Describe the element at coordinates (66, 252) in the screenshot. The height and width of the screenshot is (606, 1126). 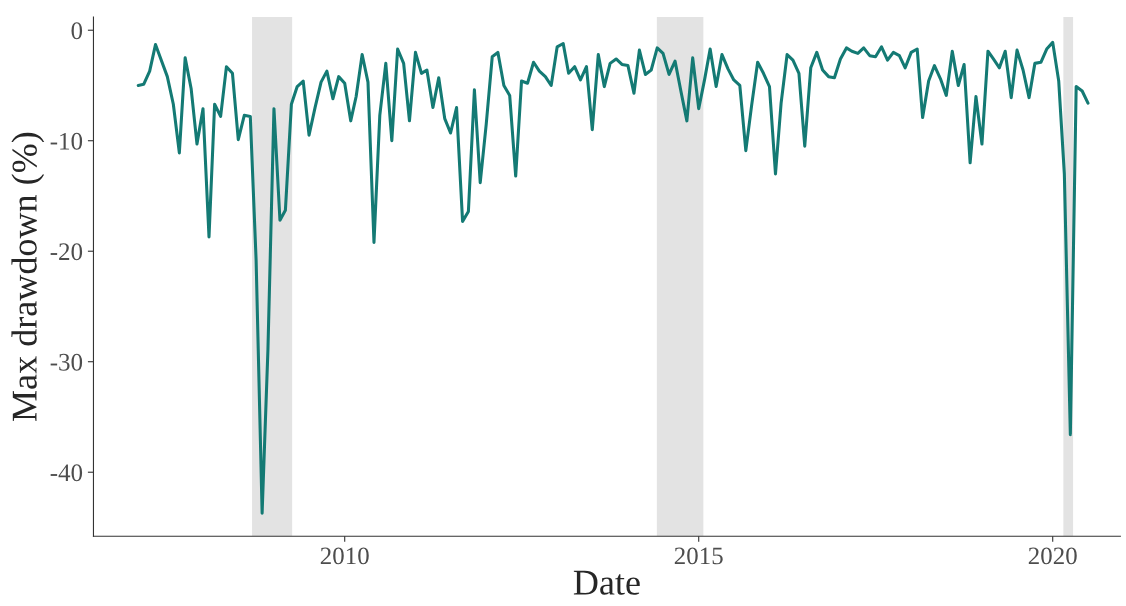
I see `y-tick-label: -20` at that location.